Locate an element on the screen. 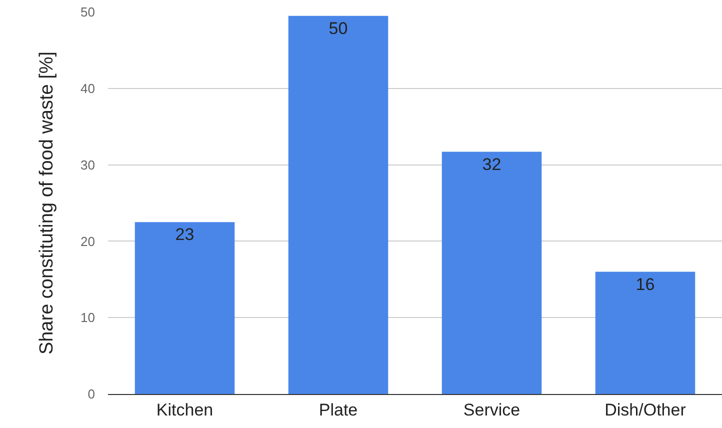  y-tick-label: 10 is located at coordinates (87, 318).